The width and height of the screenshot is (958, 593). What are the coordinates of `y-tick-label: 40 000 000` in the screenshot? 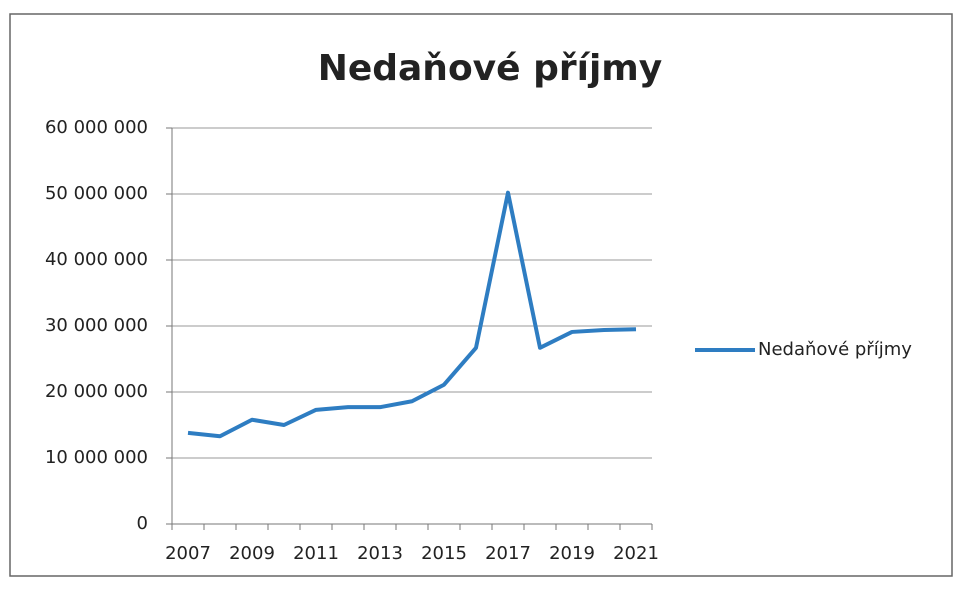 It's located at (96, 259).